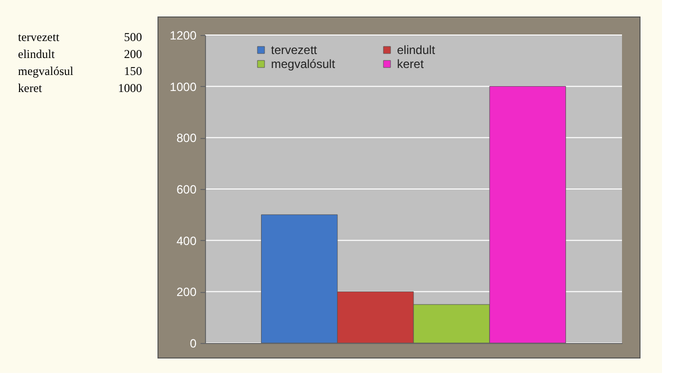  Describe the element at coordinates (303, 64) in the screenshot. I see `legend-label: megvalósult` at that location.